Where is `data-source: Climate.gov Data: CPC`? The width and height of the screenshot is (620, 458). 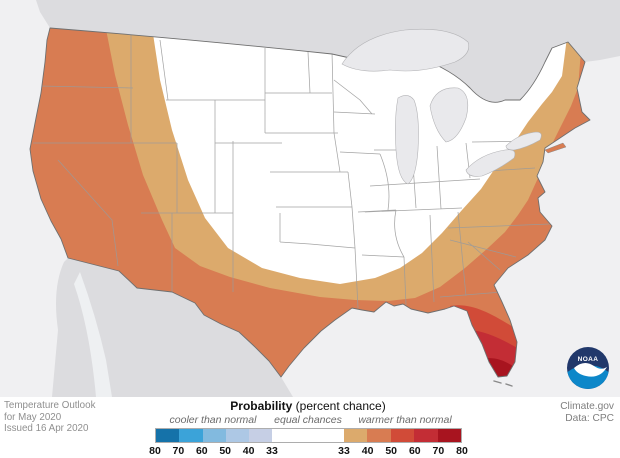 data-source: Climate.gov Data: CPC is located at coordinates (587, 413).